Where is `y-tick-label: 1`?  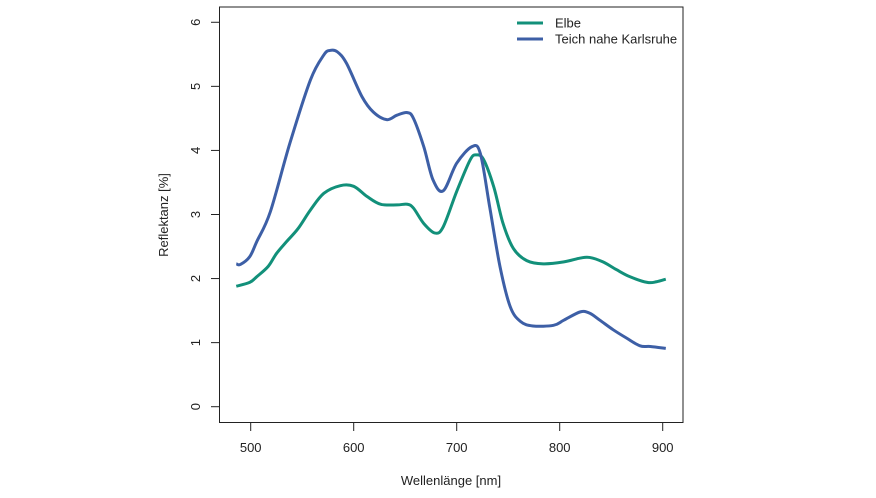 y-tick-label: 1 is located at coordinates (195, 342).